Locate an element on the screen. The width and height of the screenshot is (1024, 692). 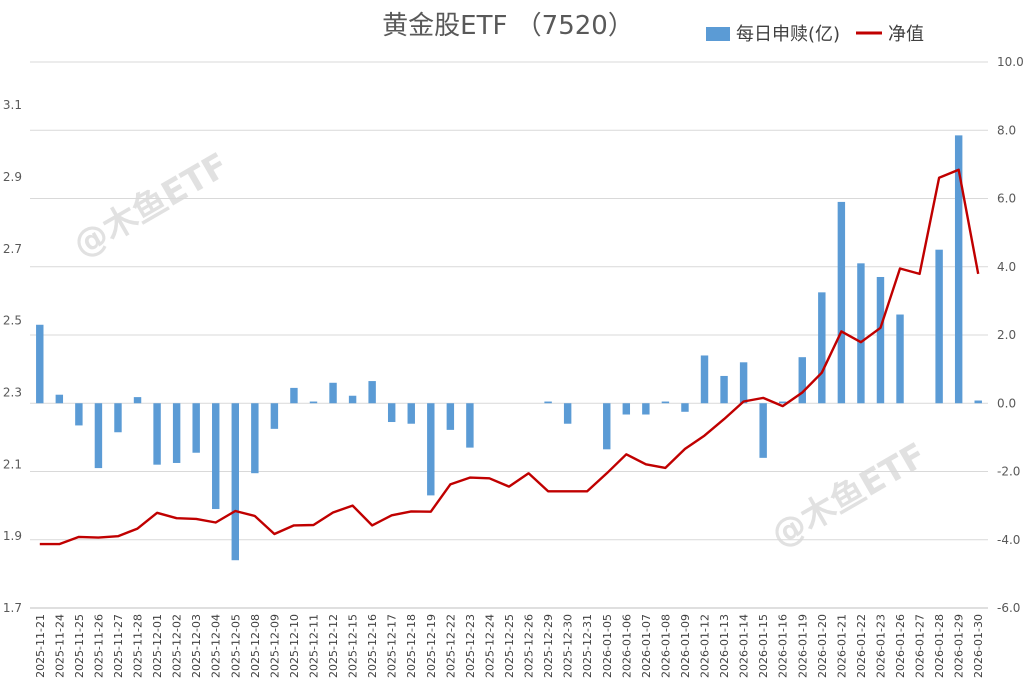
x-tick-label-2026-01-28: 2026-01-28 is located at coordinates (939, 646).